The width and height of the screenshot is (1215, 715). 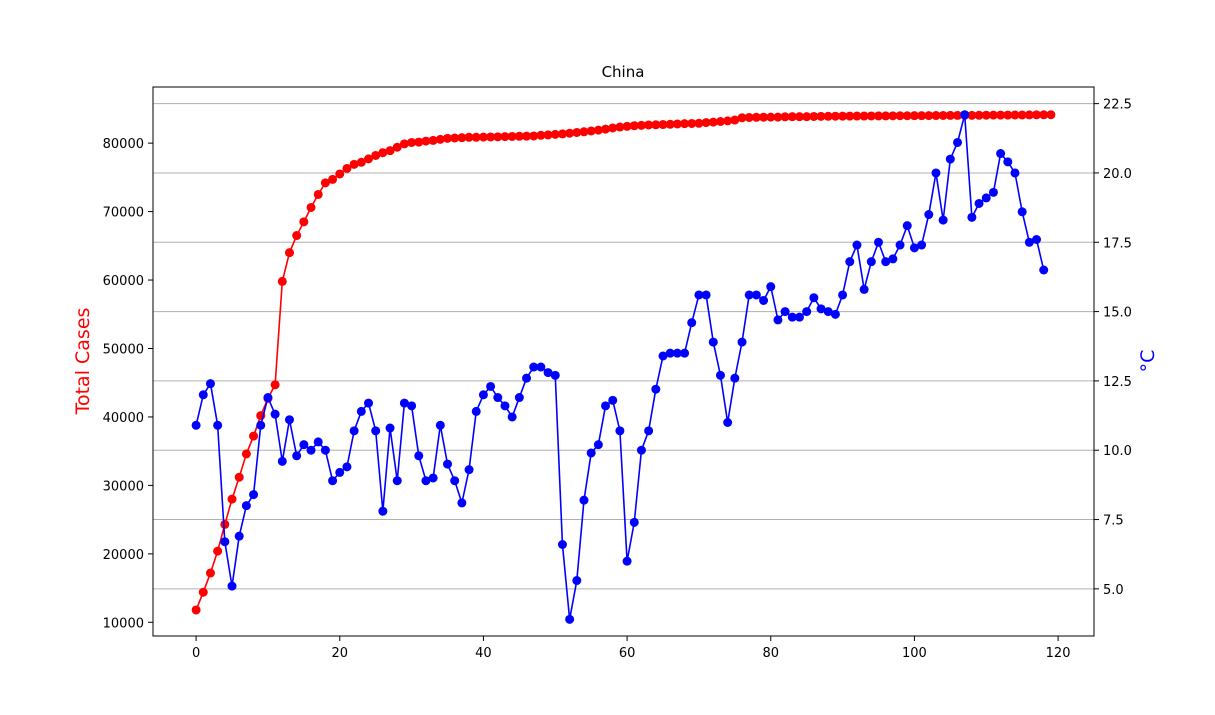 What do you see at coordinates (123, 623) in the screenshot?
I see `left-y-tick-label: 10000` at bounding box center [123, 623].